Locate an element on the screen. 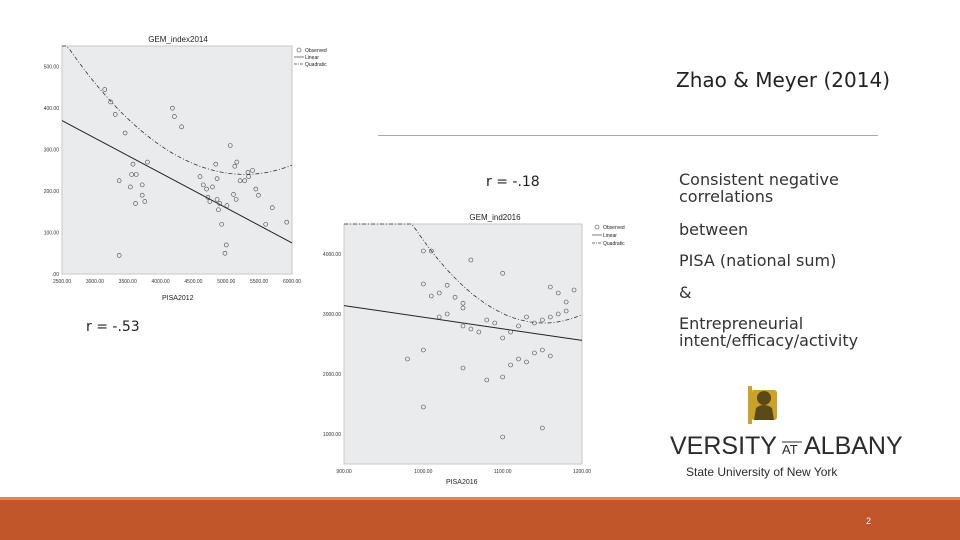  y-tick-label: 3000.00 is located at coordinates (332, 315).